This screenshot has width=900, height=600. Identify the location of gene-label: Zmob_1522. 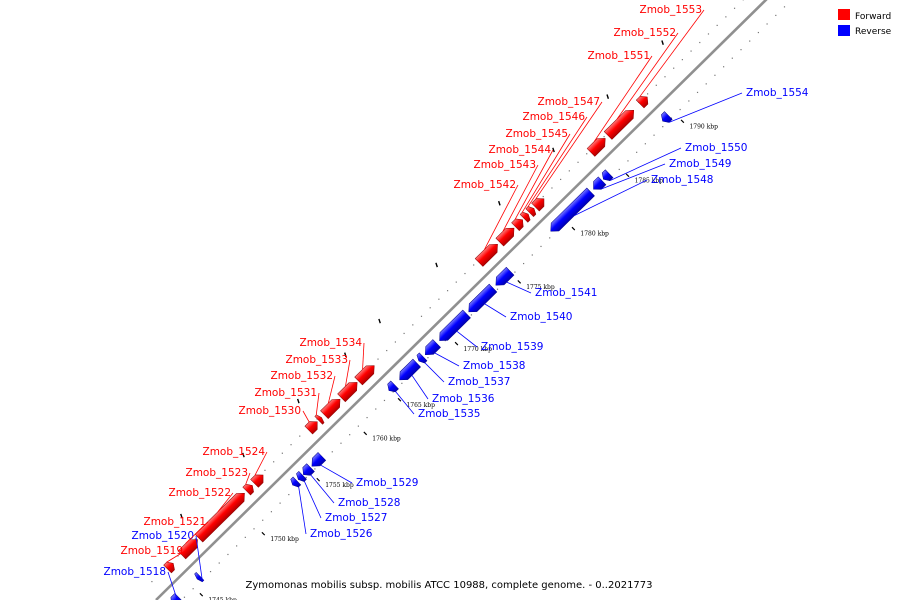
(200, 493).